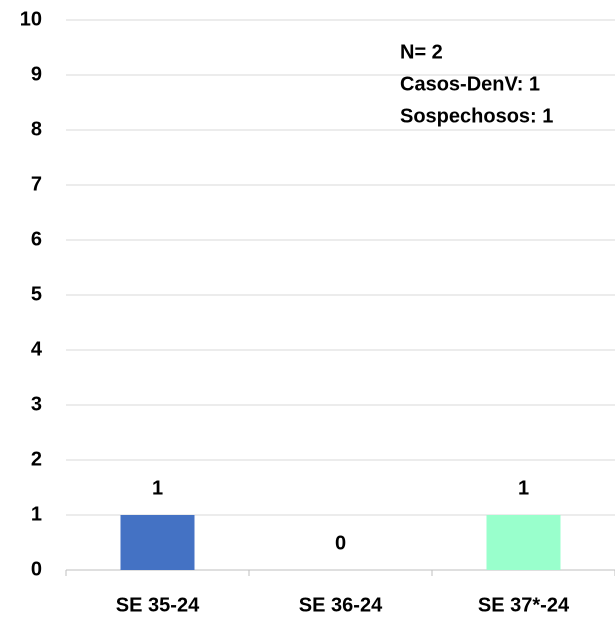 Image resolution: width=615 pixels, height=619 pixels. I want to click on y-tick-label: 8, so click(36, 129).